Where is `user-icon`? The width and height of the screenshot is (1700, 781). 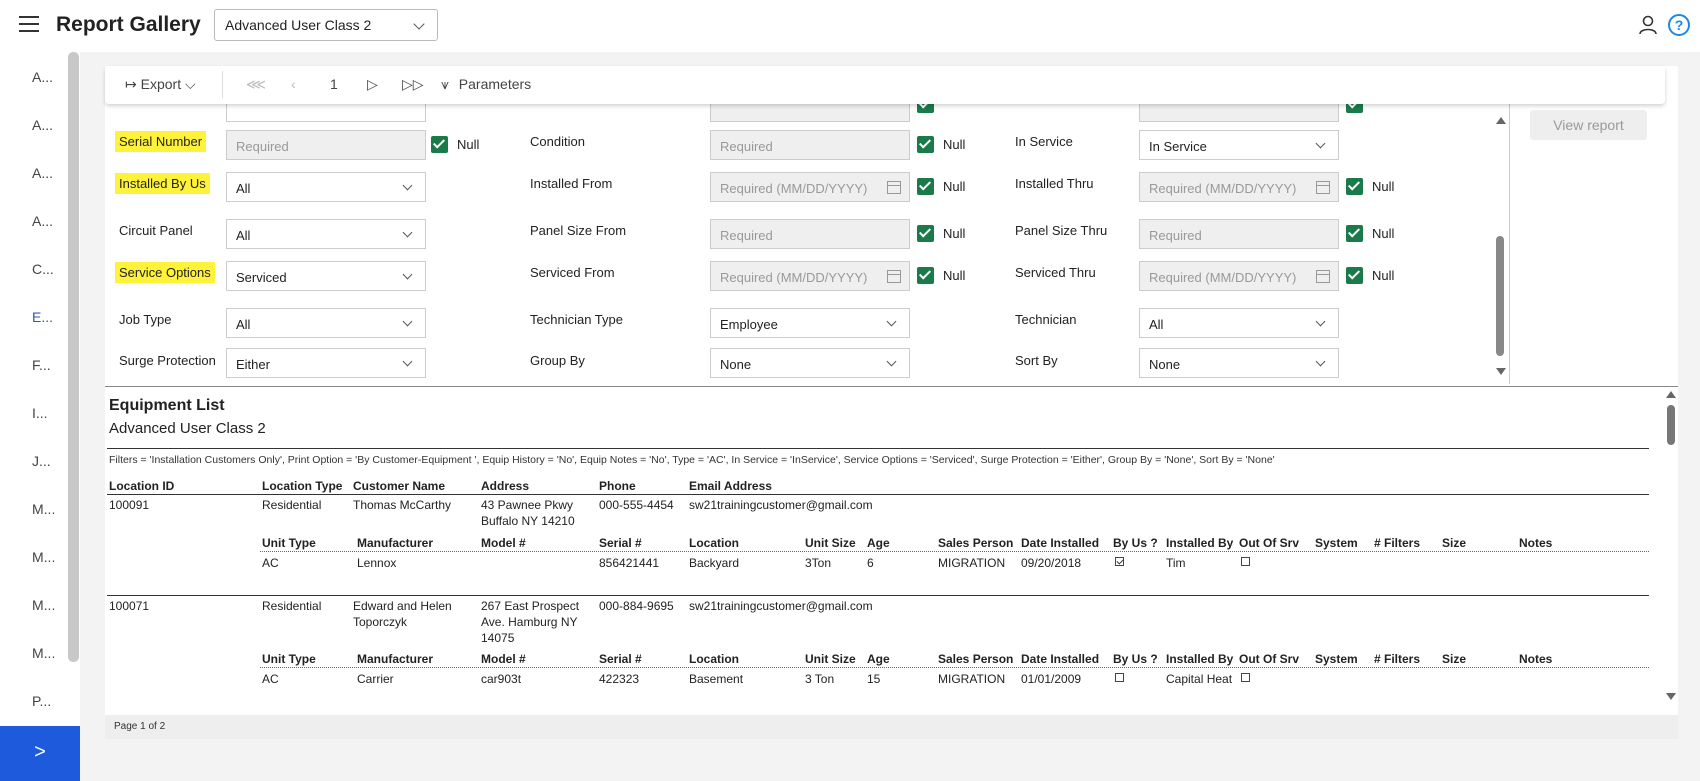 user-icon is located at coordinates (1648, 25).